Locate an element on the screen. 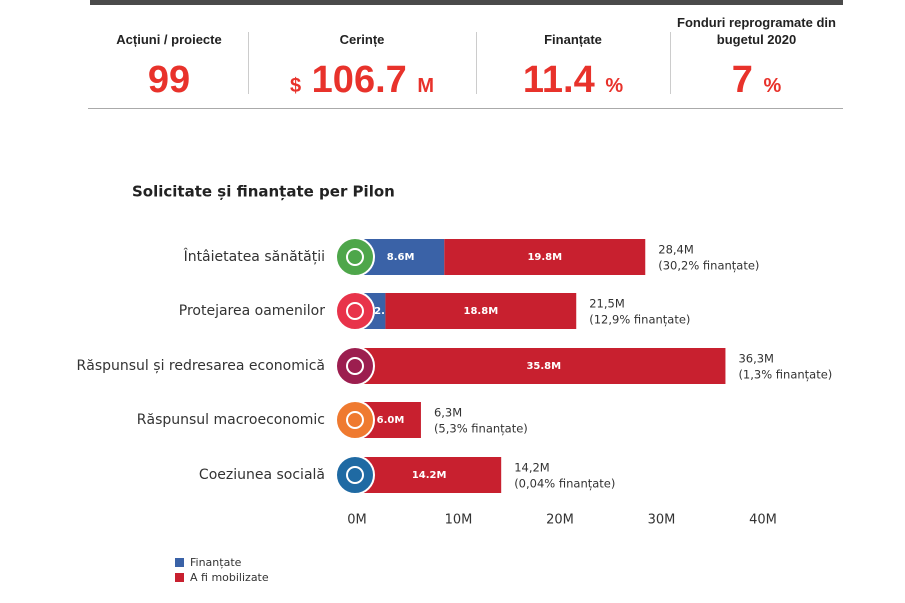  bar-value-label: 14.2M is located at coordinates (429, 475).